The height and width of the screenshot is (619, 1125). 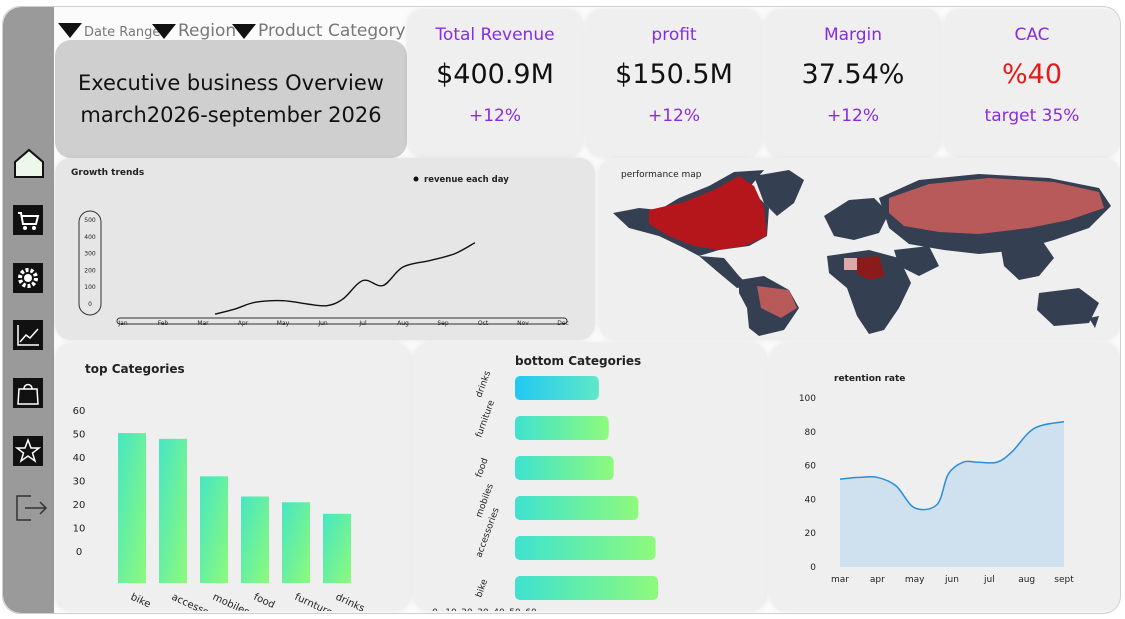 What do you see at coordinates (482, 468) in the screenshot?
I see `y-tick-label: food` at bounding box center [482, 468].